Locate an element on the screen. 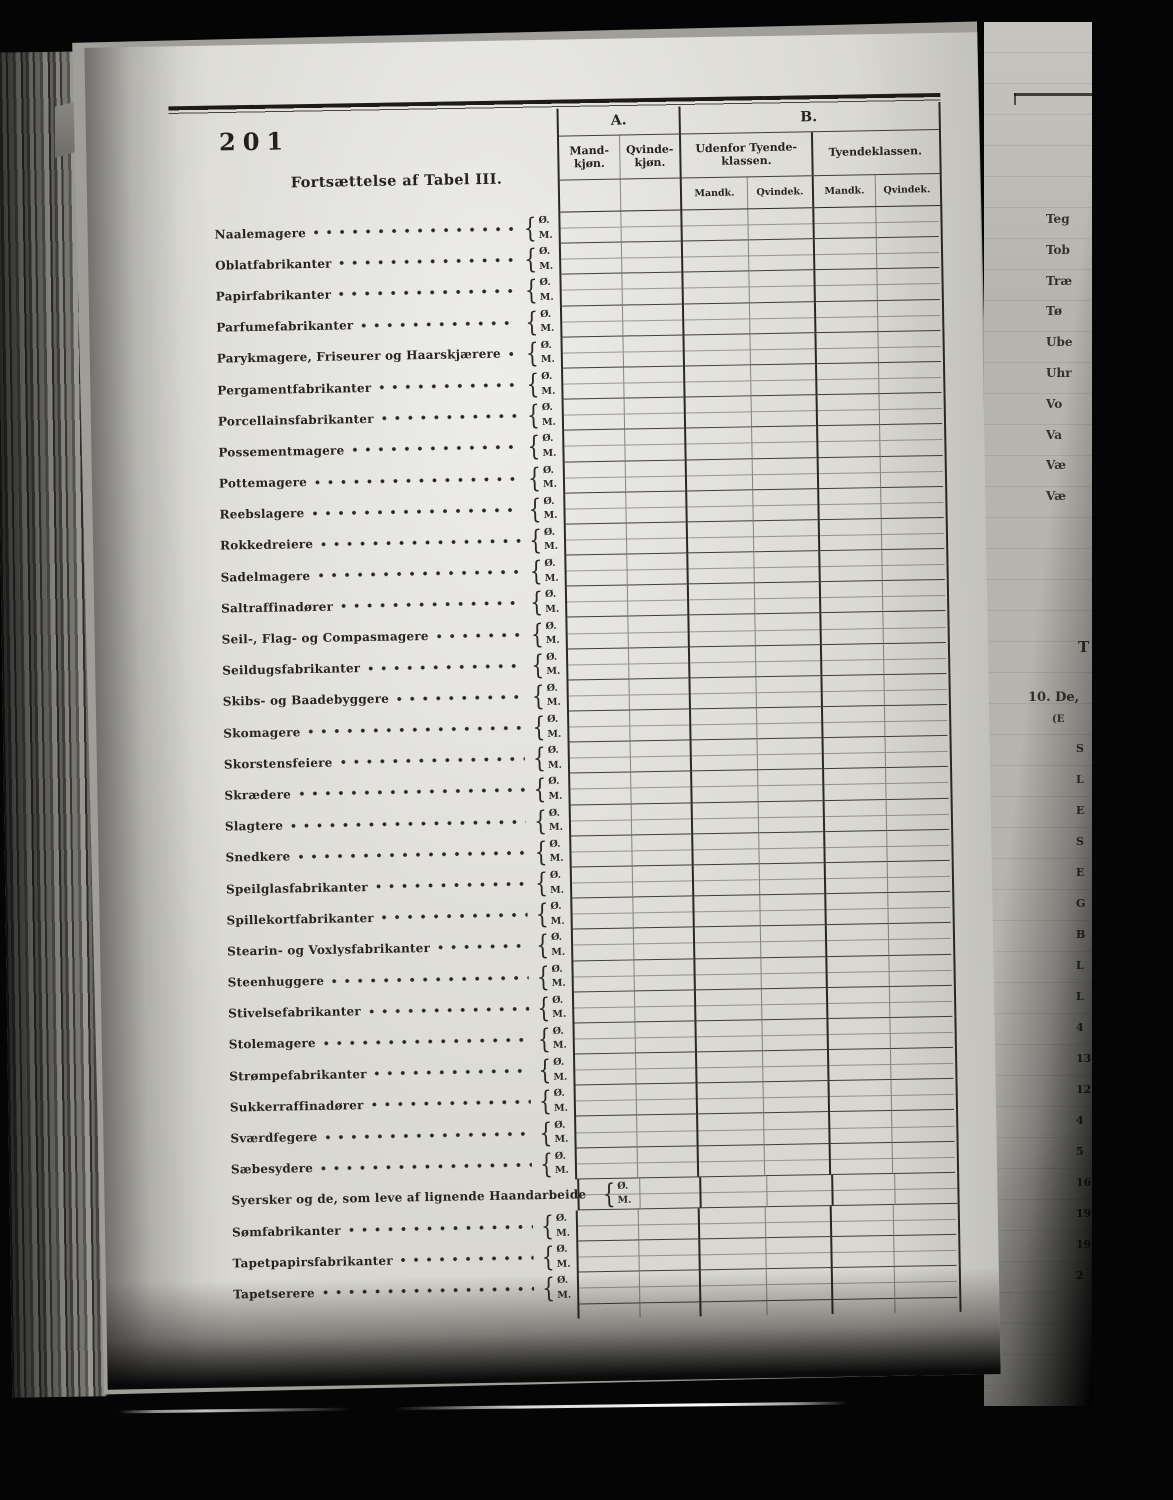 This screenshot has height=1500, width=1173. occupation-label: Seil-, Flag- og Compasmagere is located at coordinates (325, 638).